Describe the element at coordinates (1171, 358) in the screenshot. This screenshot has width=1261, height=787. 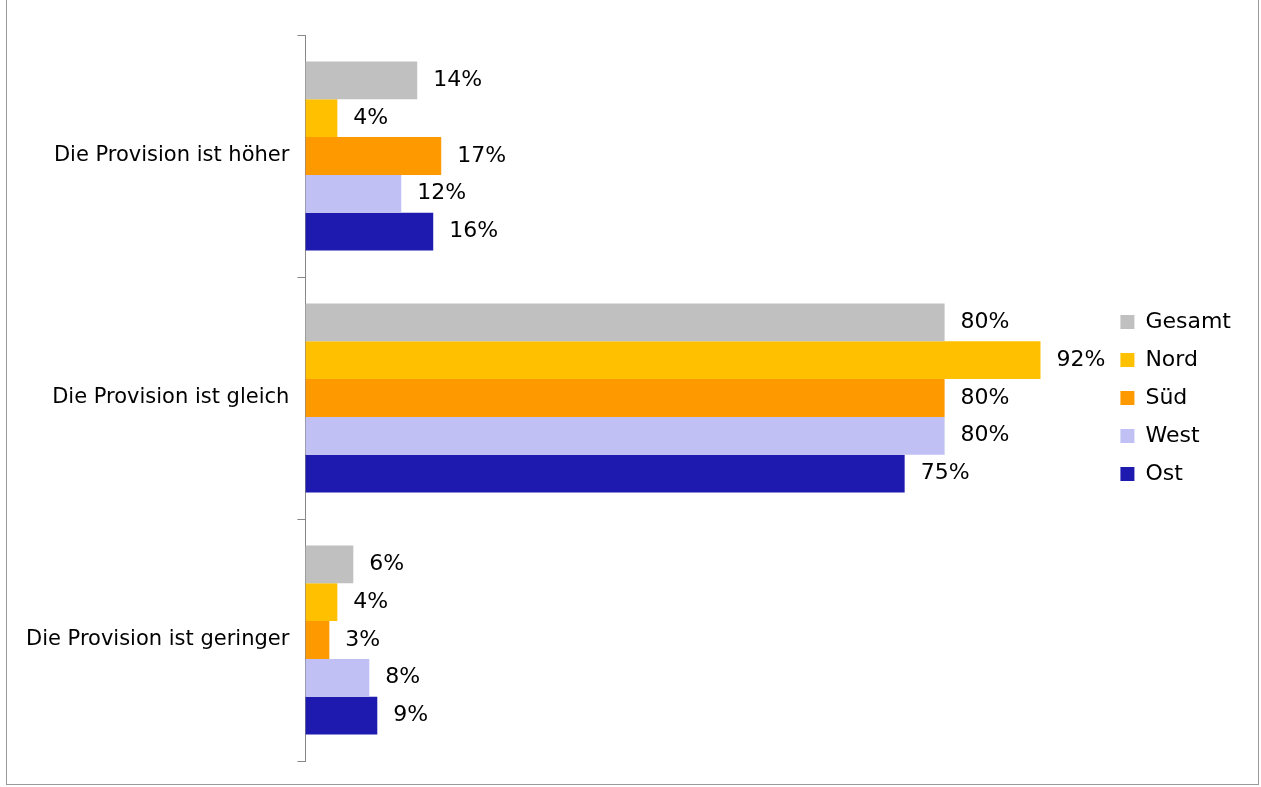
I see `legend-label: Nord` at that location.